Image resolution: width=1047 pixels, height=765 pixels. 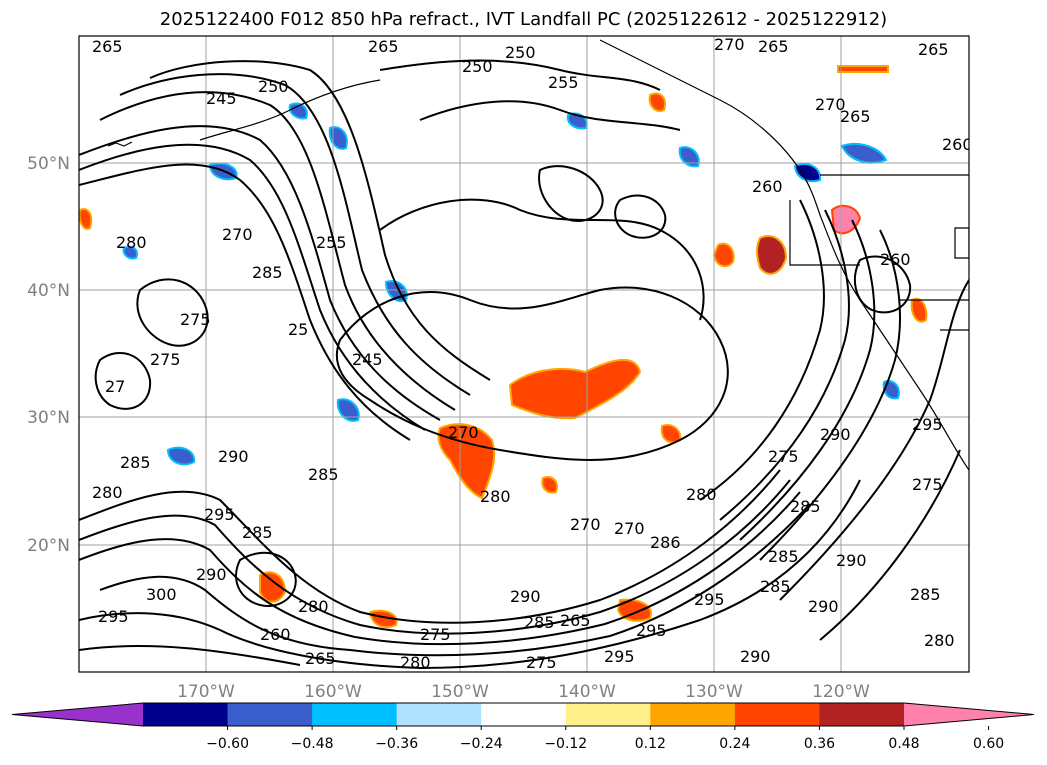 I want to click on colorbar-tick-label: 0.12, so click(x=650, y=744).